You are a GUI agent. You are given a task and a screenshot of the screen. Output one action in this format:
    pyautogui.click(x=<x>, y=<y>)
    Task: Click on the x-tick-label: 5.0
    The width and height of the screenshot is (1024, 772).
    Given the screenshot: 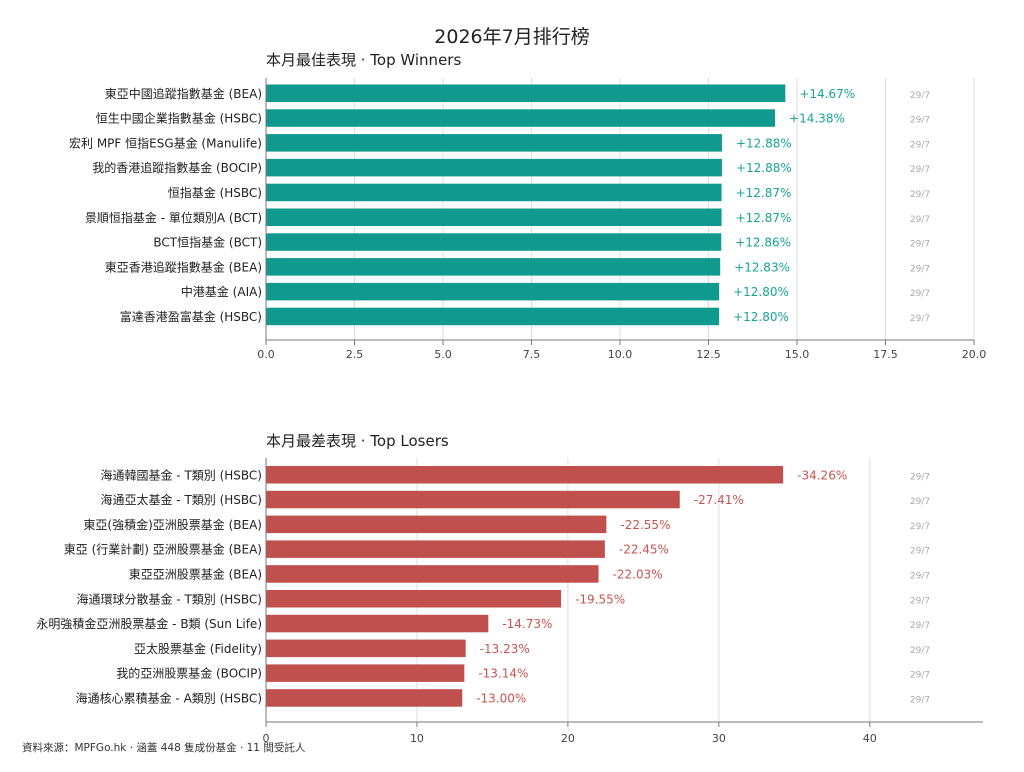 What is the action you would take?
    pyautogui.click(x=443, y=354)
    